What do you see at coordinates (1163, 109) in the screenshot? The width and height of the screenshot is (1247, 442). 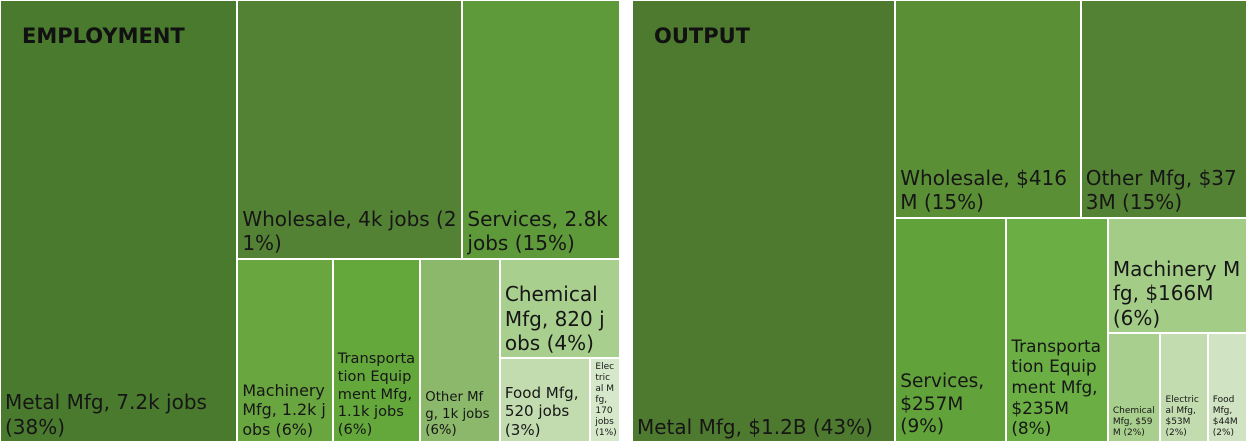 I see `treemap-cell: Other Mfg, $373M (15%)` at bounding box center [1163, 109].